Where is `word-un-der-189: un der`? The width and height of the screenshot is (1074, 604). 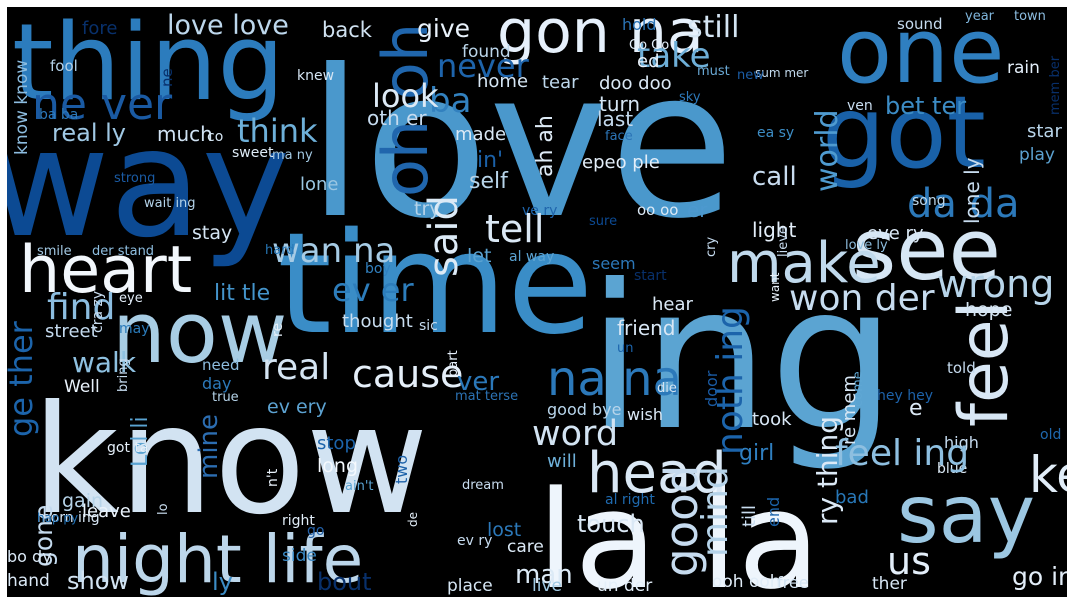
word-un-der-189: un der is located at coordinates (624, 586).